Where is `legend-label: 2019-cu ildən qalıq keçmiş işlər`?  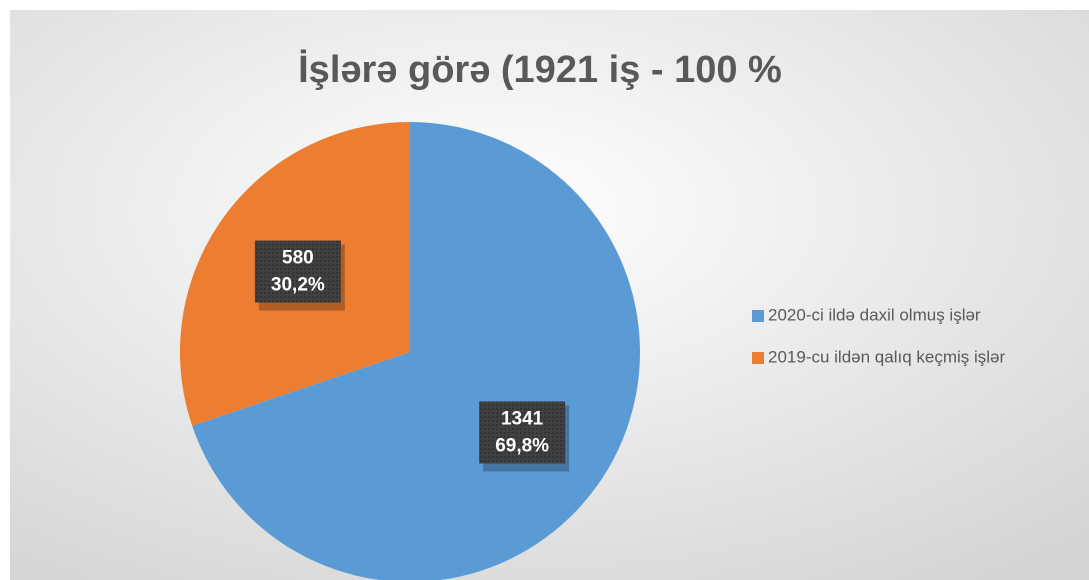 legend-label: 2019-cu ildən qalıq keçmiş işlər is located at coordinates (887, 356).